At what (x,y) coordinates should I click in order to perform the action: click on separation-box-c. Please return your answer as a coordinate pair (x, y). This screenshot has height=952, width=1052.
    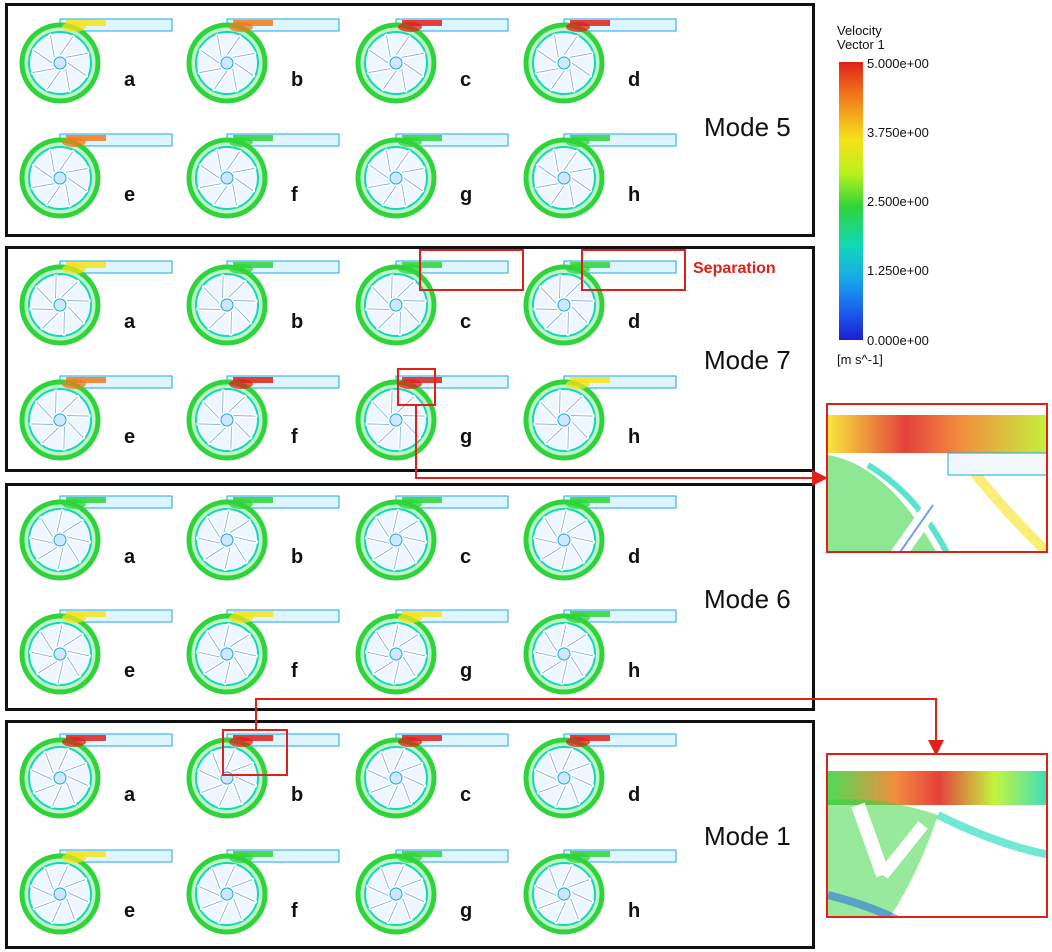
    Looking at the image, I should click on (471, 270).